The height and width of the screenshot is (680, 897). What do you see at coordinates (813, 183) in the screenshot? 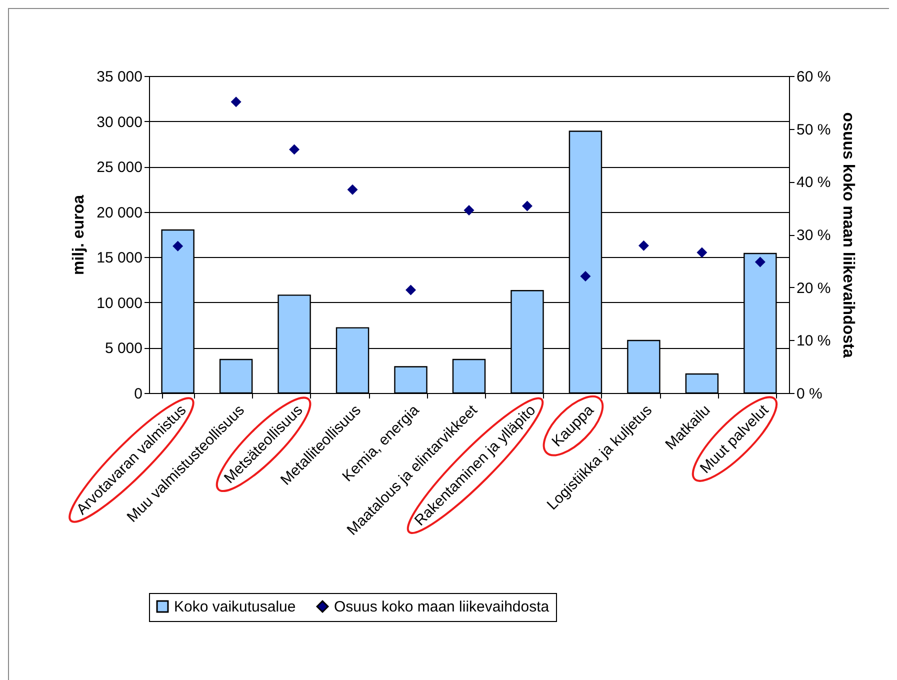
I see `y2-tick-label: 40 %` at bounding box center [813, 183].